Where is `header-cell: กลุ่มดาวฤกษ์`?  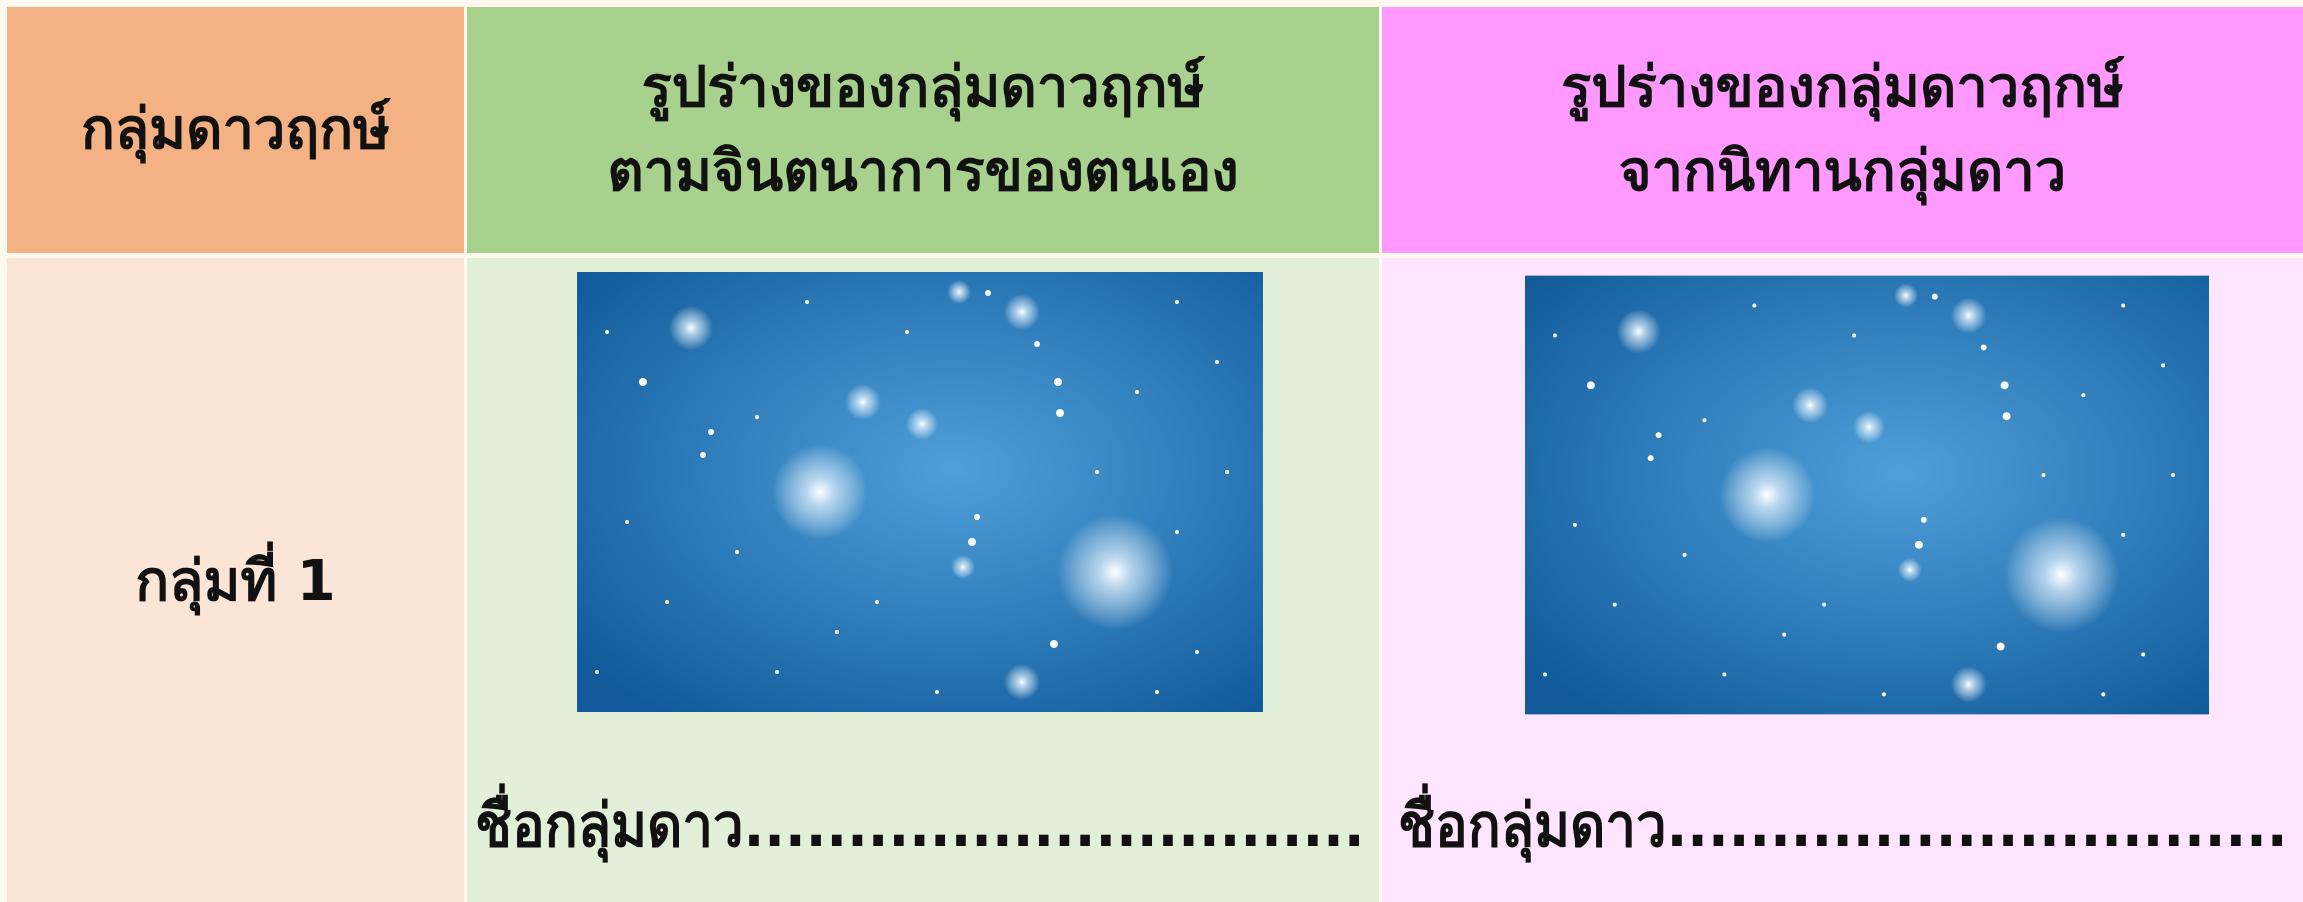 header-cell: กลุ่มดาวฤกษ์ is located at coordinates (235, 130).